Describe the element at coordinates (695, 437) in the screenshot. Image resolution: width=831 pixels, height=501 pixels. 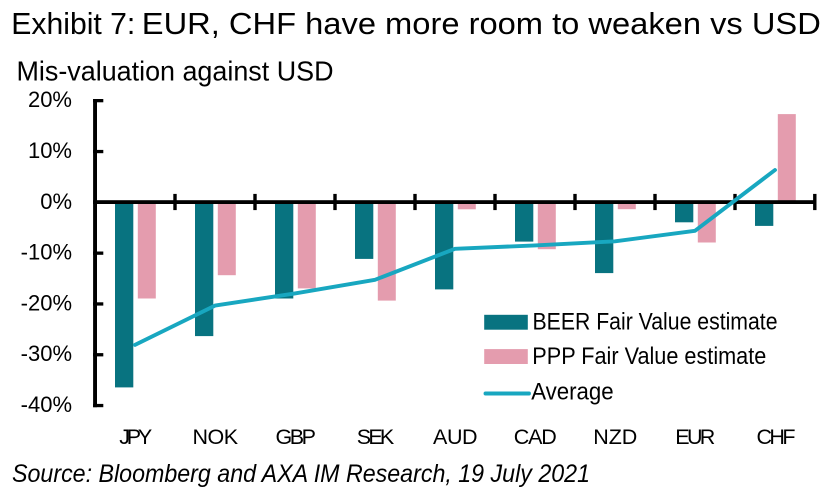
I see `svg-text: EUR` at that location.